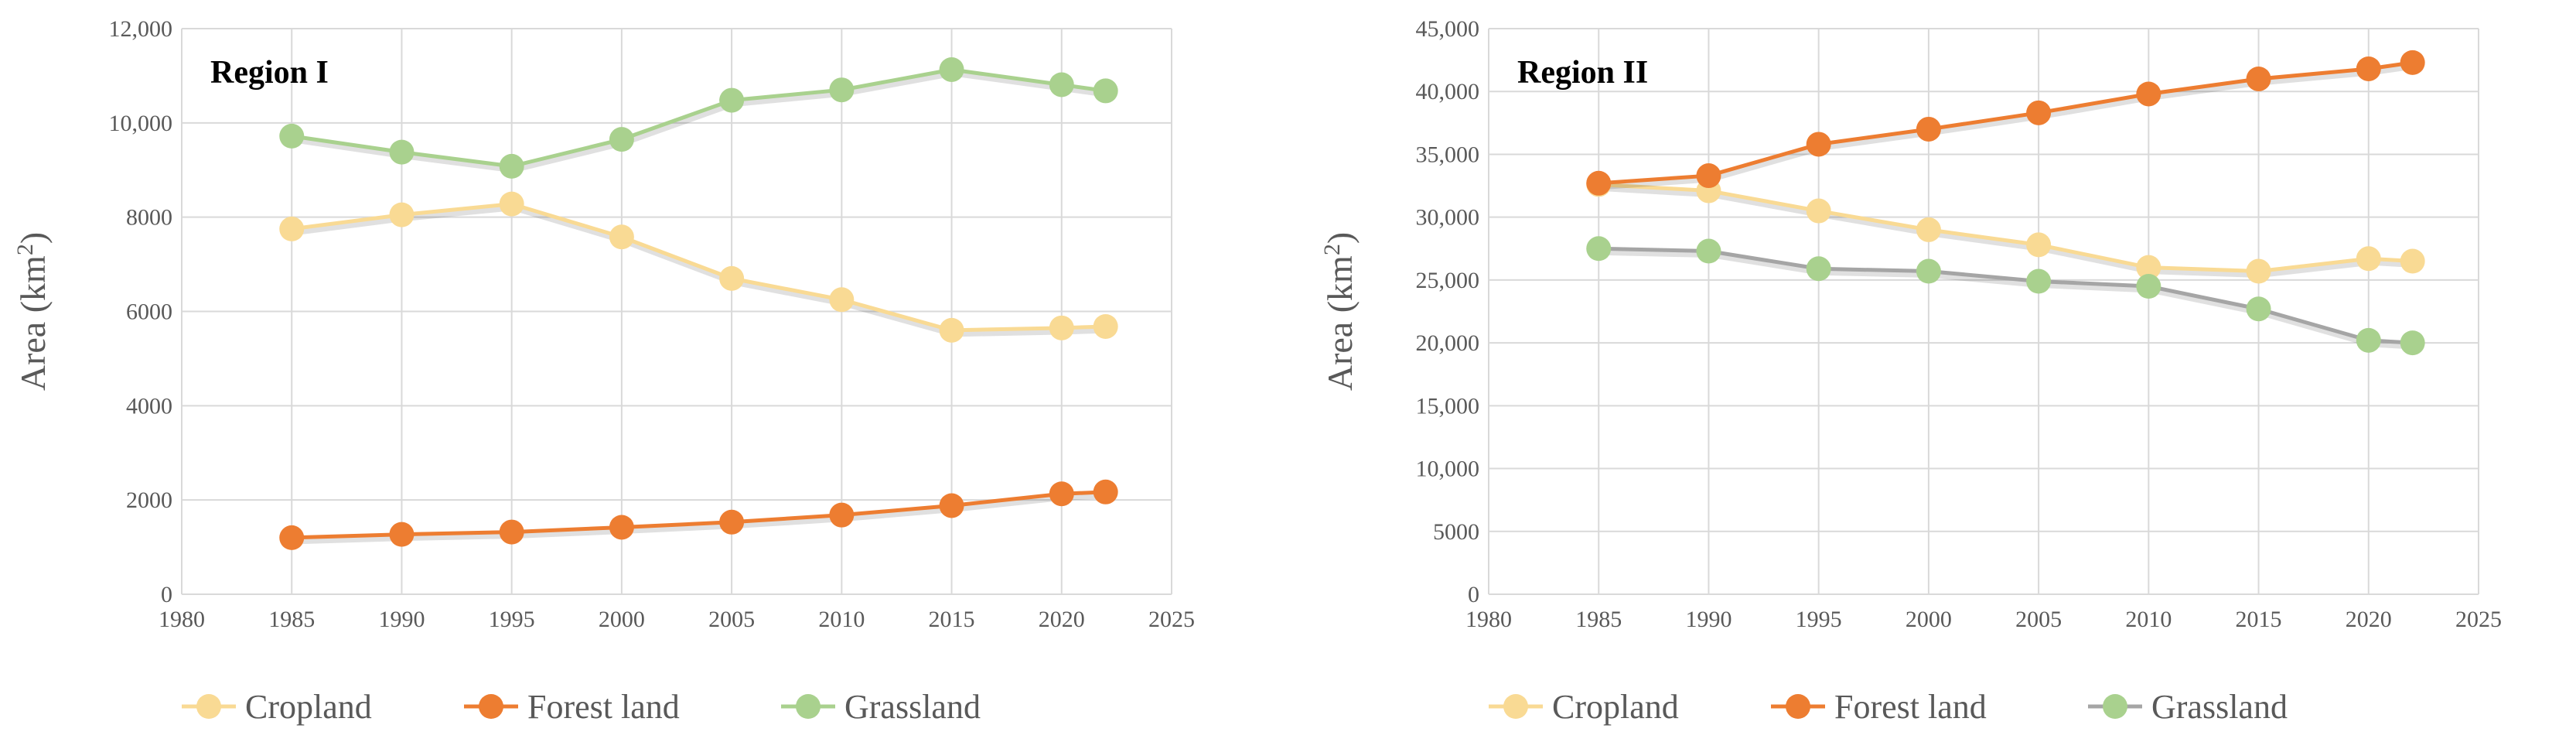  Describe the element at coordinates (149, 218) in the screenshot. I see `y-tick-label: 8000` at that location.